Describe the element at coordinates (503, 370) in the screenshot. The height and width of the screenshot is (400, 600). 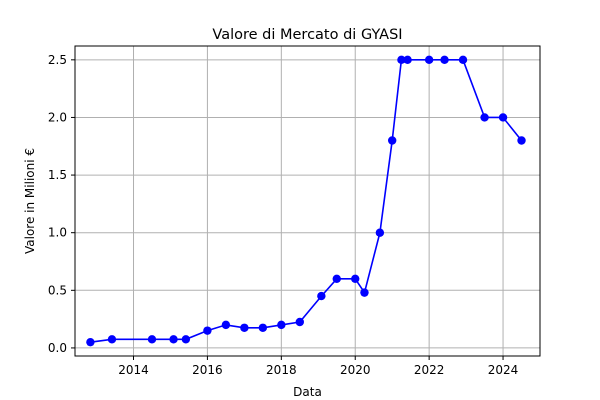
I see `x-tick-label: 2024` at that location.